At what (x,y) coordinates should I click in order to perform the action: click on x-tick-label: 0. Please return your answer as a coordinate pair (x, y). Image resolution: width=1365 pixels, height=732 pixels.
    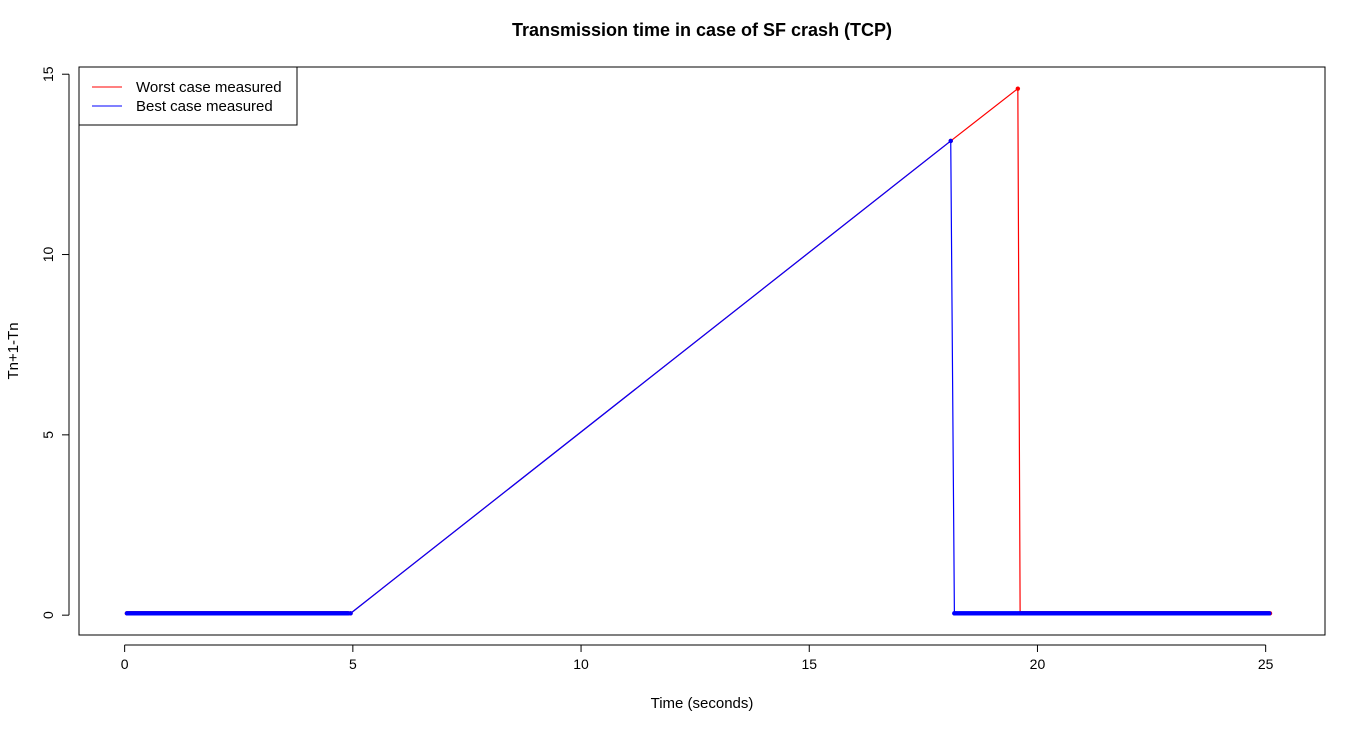
    Looking at the image, I should click on (125, 664).